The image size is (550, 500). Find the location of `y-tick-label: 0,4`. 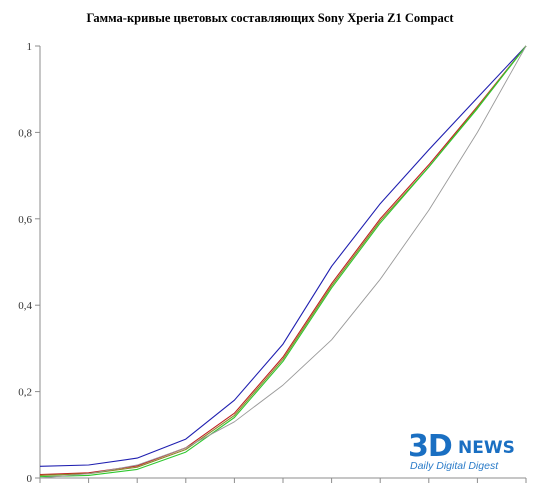

y-tick-label: 0,4 is located at coordinates (25, 306).